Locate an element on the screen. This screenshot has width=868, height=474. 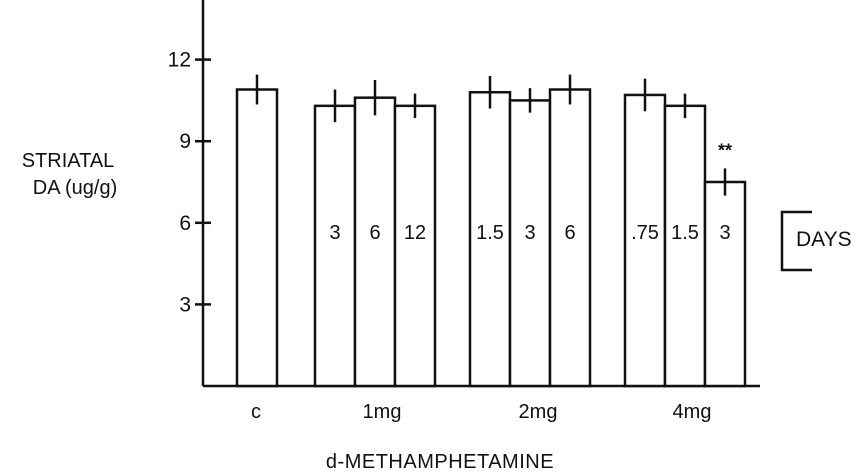
bar-label: 12 is located at coordinates (415, 233).